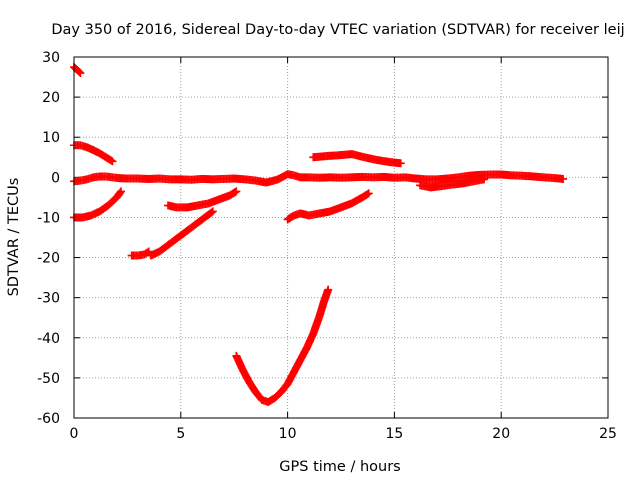  What do you see at coordinates (48, 299) in the screenshot?
I see `y-tick-label: -30` at bounding box center [48, 299].